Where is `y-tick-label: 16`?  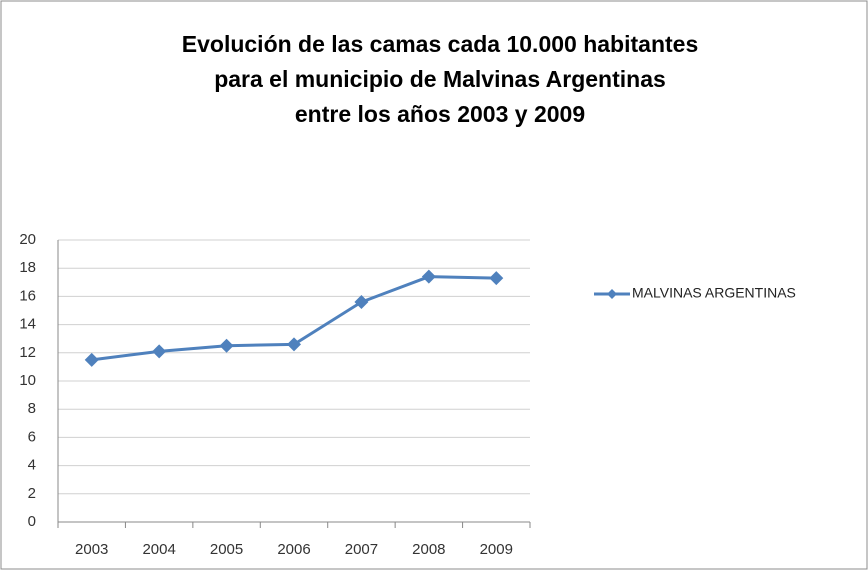
y-tick-label: 16 is located at coordinates (27, 295).